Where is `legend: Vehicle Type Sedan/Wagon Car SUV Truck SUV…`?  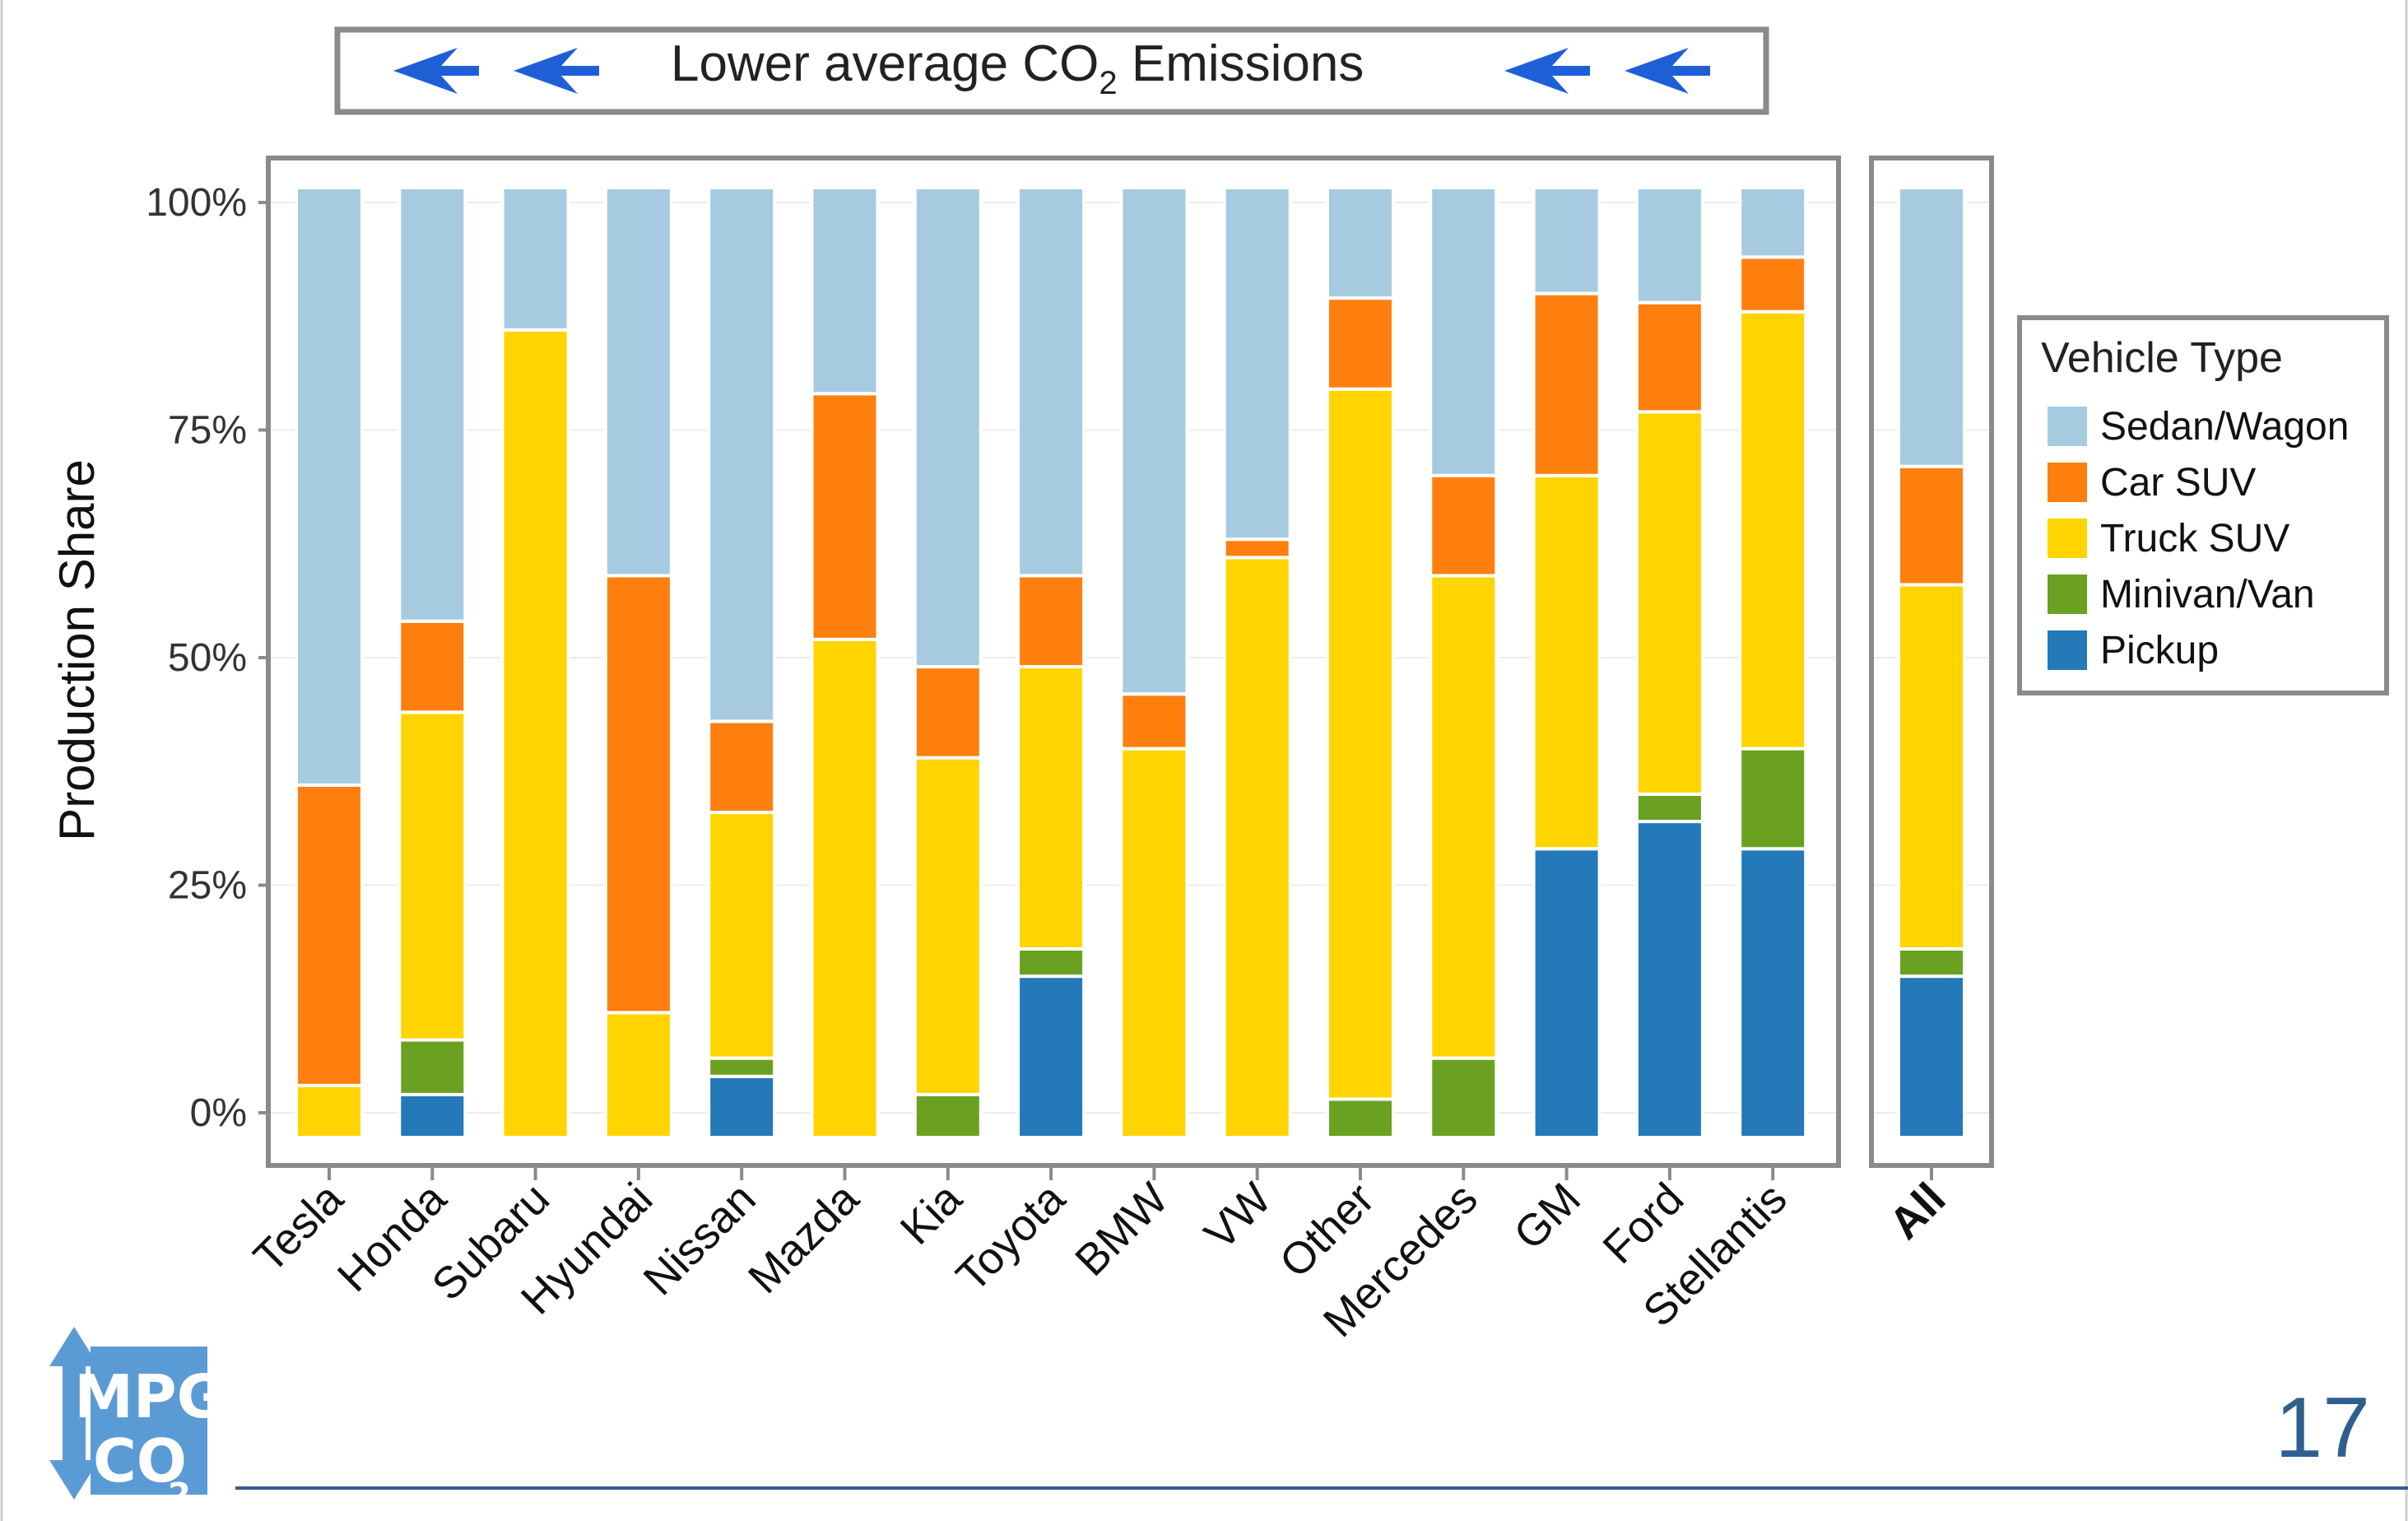
legend: Vehicle Type Sedan/Wagon Car SUV Truck SUV… is located at coordinates (2203, 505).